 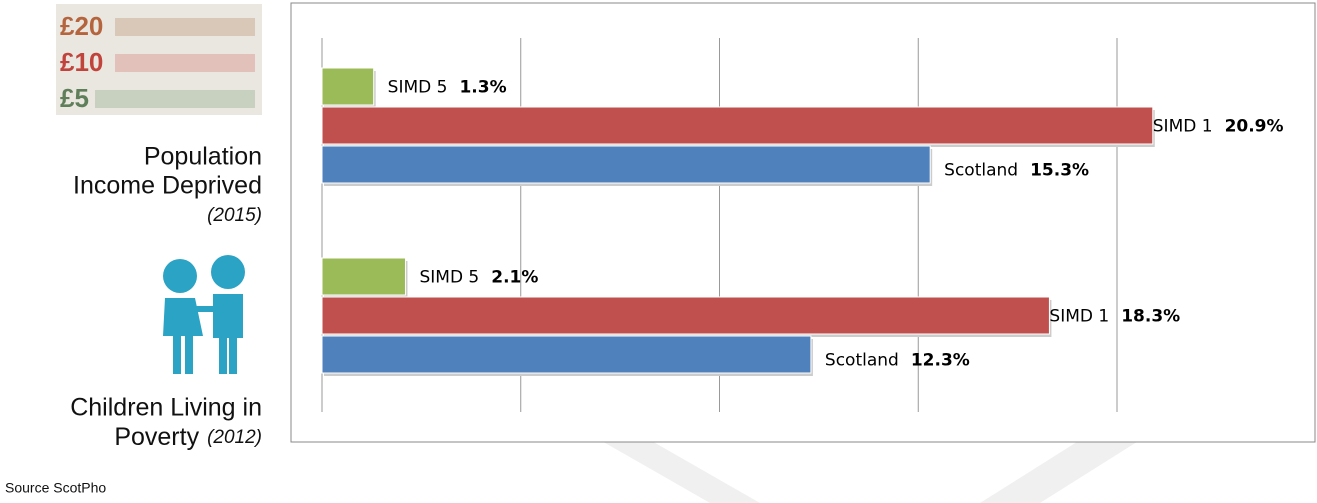 What do you see at coordinates (1114, 317) in the screenshot?
I see `data-label: SIMD 1 18.3%` at bounding box center [1114, 317].